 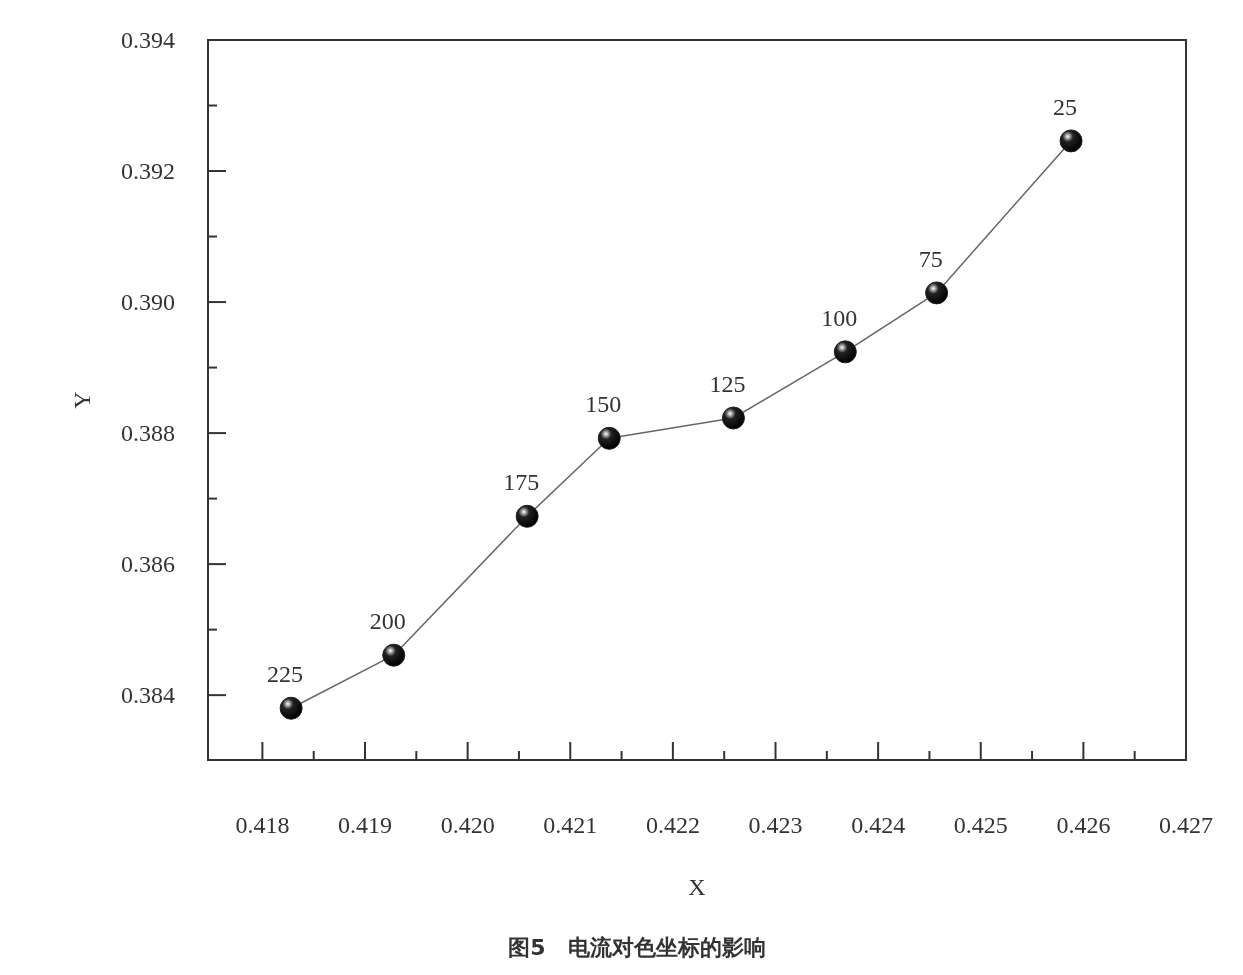 What do you see at coordinates (387, 621) in the screenshot?
I see `annotation: 200` at bounding box center [387, 621].